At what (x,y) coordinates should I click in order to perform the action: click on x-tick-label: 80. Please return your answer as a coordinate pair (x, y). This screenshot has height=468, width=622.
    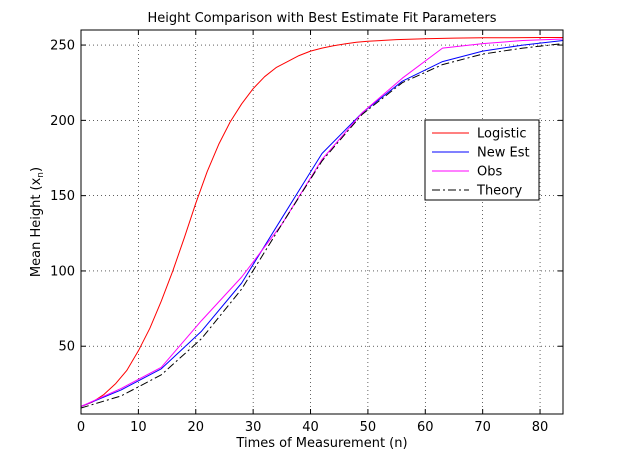
    Looking at the image, I should click on (540, 427).